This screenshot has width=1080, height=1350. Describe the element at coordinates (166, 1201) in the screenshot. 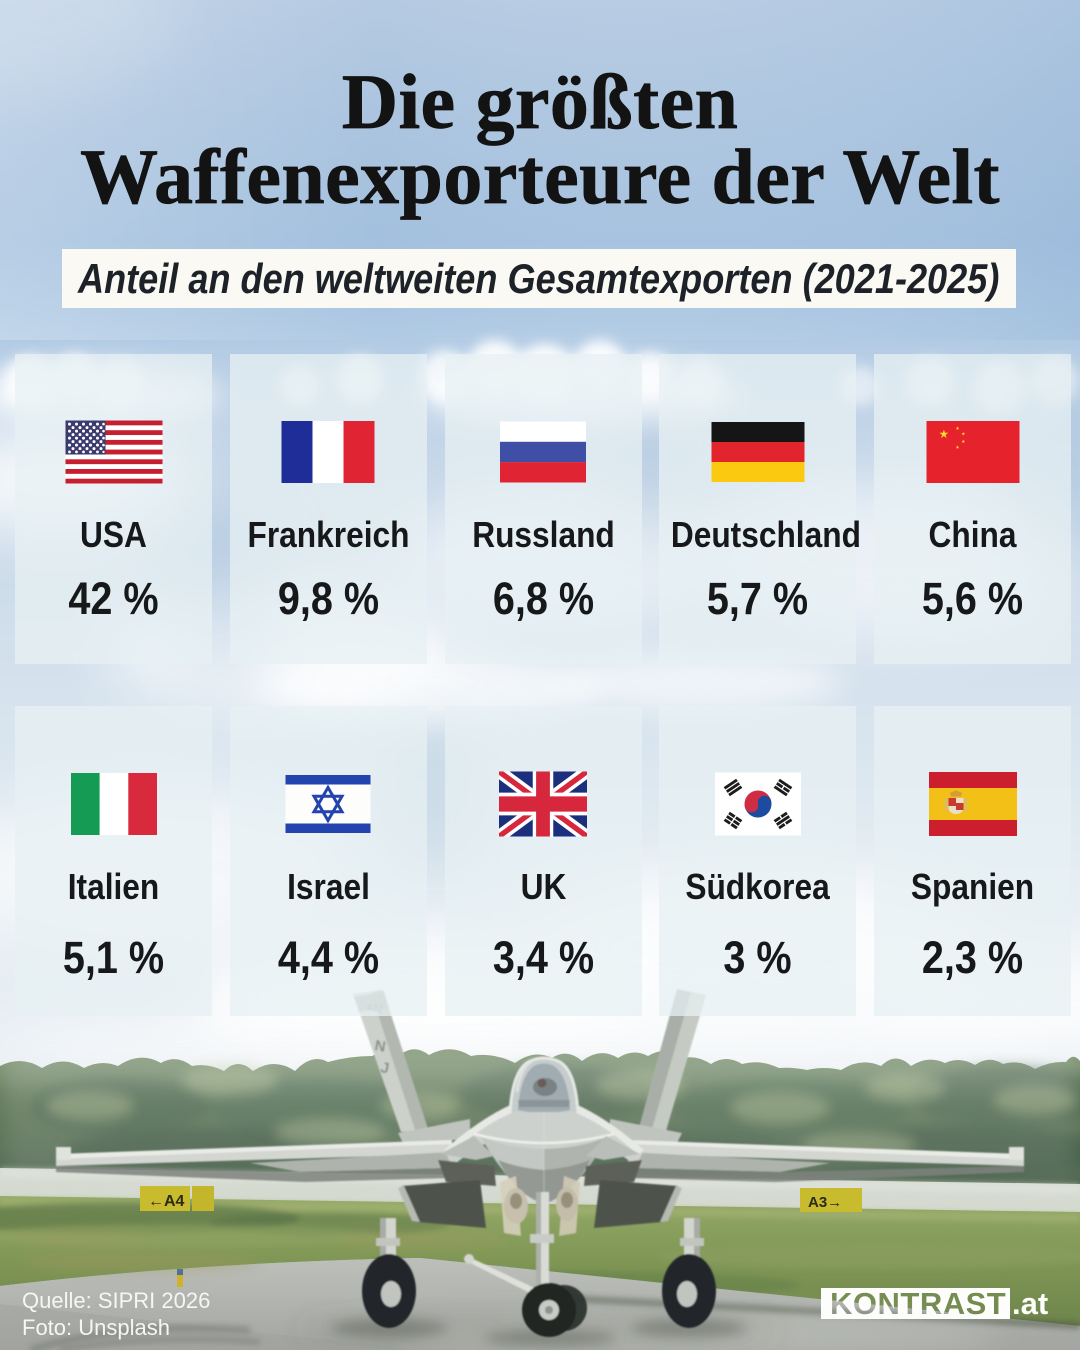

I see `svg-text: ←A4` at that location.